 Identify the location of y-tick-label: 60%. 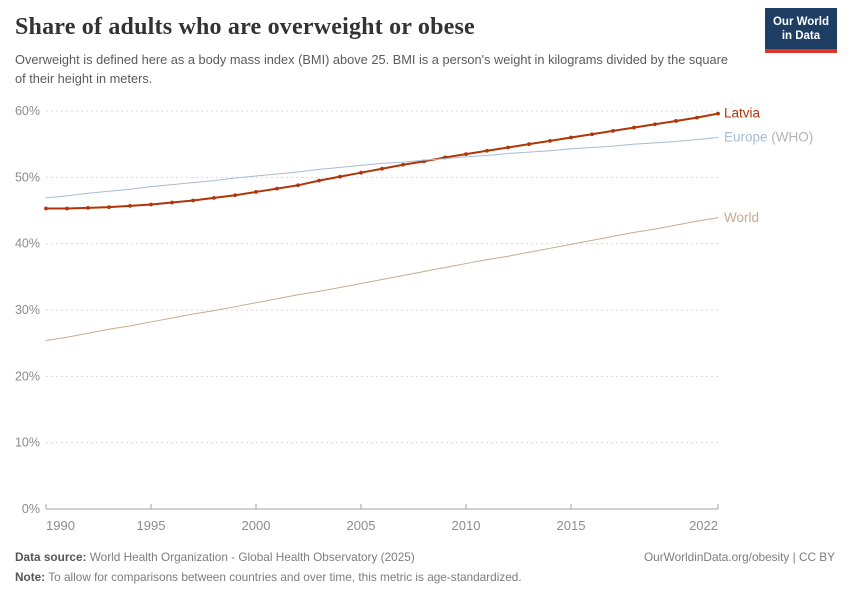
(27, 111).